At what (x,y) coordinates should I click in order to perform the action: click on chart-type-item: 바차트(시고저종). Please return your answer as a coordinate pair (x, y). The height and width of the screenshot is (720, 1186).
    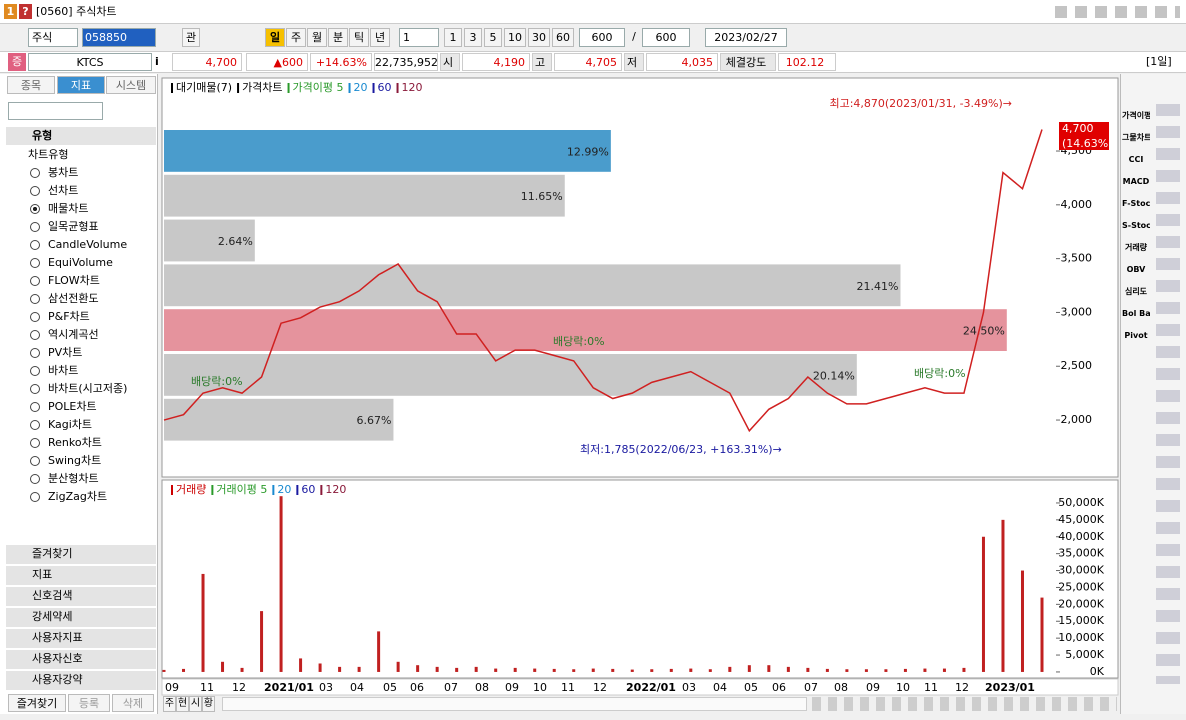
    Looking at the image, I should click on (88, 388).